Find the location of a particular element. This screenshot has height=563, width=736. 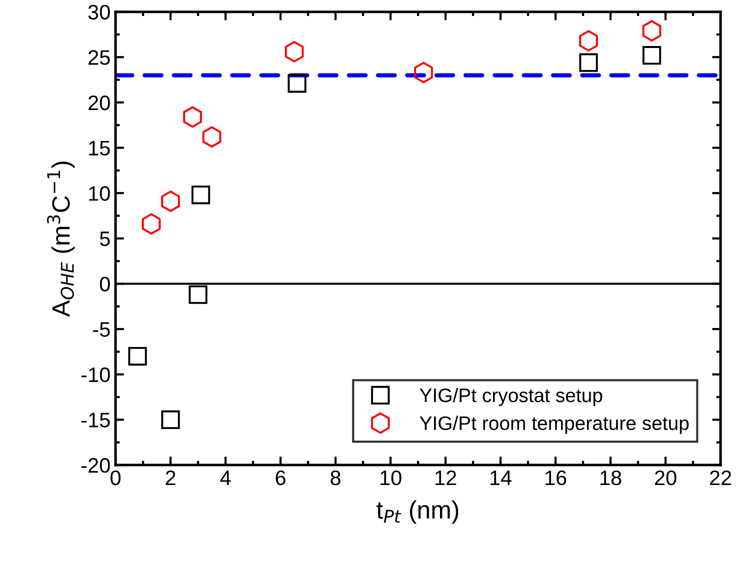

x-tick-label: 12 is located at coordinates (446, 477).